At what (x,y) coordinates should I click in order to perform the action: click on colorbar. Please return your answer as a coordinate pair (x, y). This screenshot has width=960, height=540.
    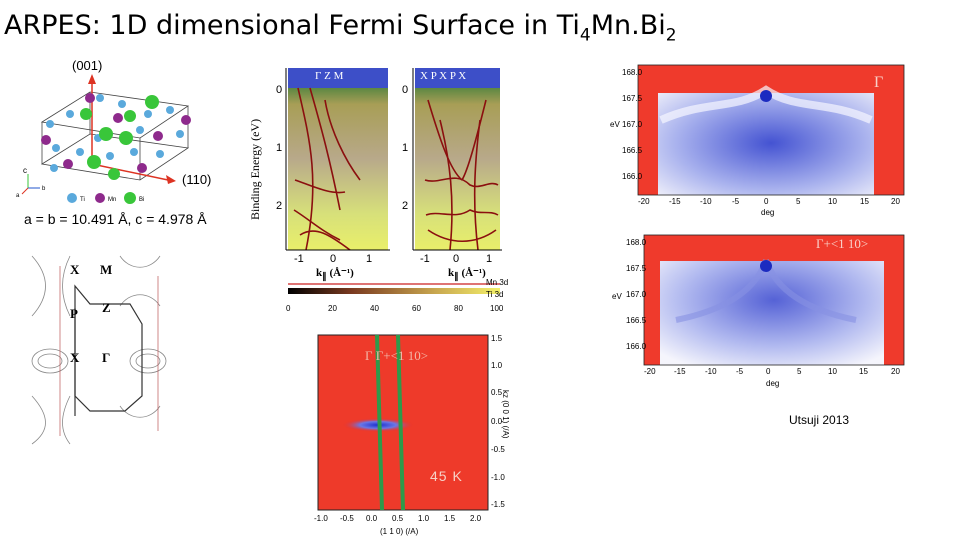
    Looking at the image, I should click on (394, 291).